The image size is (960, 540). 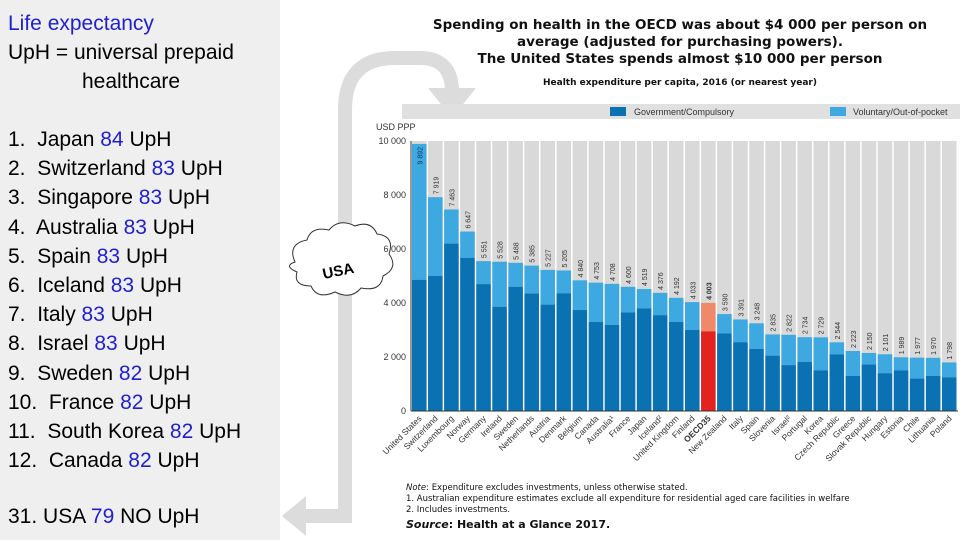 What do you see at coordinates (774, 323) in the screenshot?
I see `value-label: 2 835` at bounding box center [774, 323].